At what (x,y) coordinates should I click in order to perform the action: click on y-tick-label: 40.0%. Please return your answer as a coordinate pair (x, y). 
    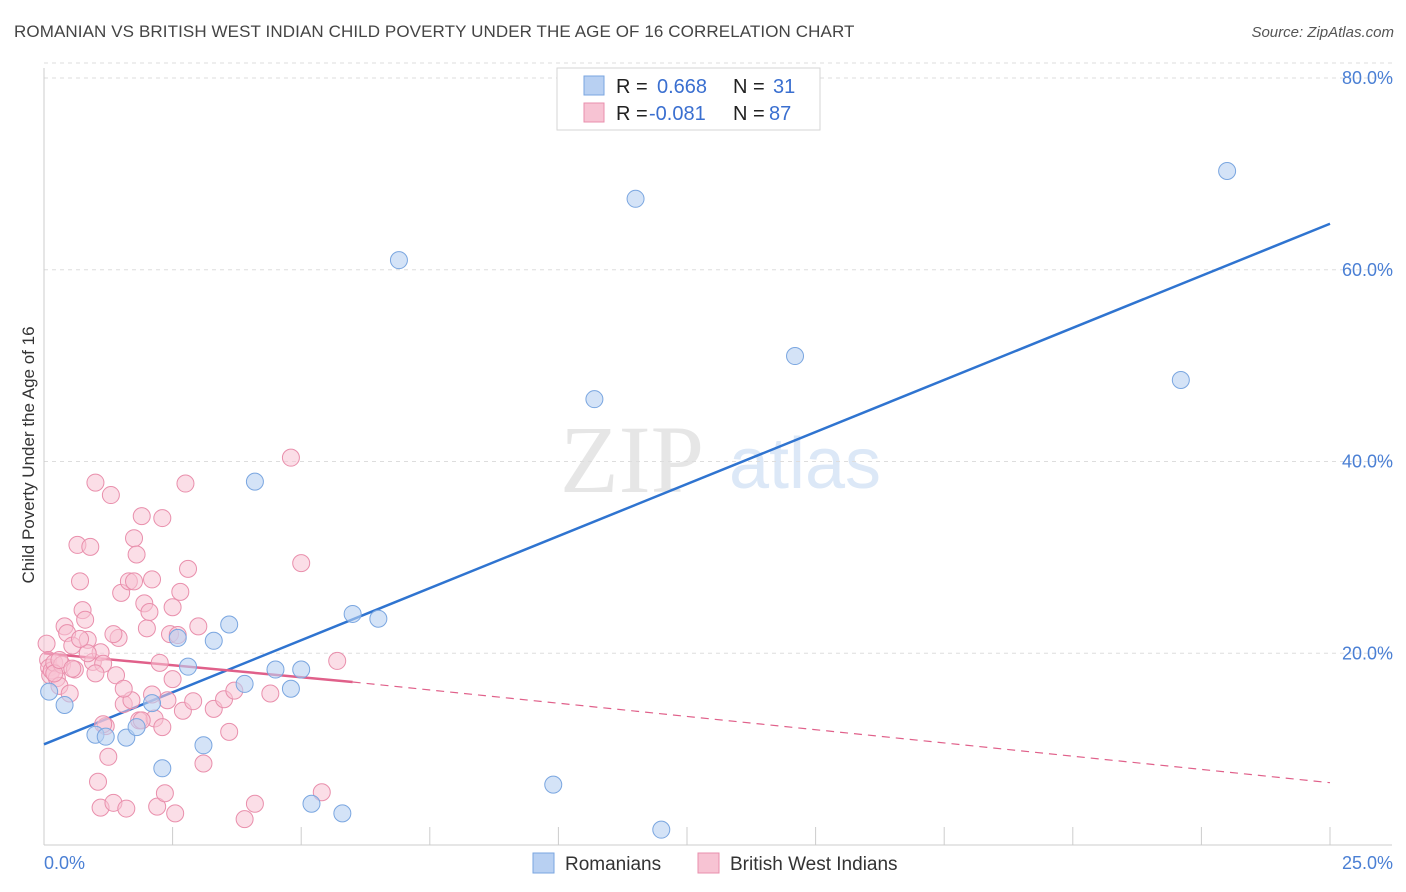
    Looking at the image, I should click on (1367, 462).